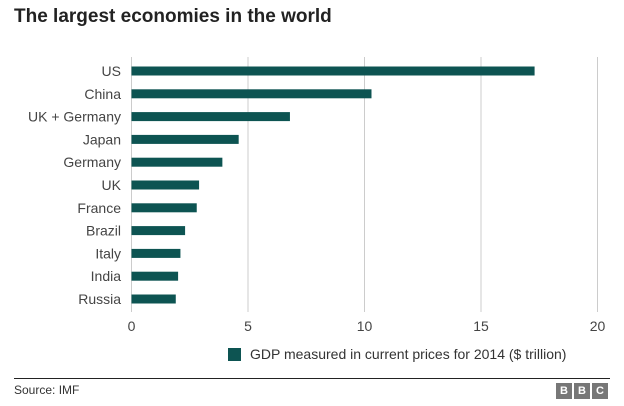 The width and height of the screenshot is (624, 406). I want to click on bbc-logo-b2: B, so click(582, 391).